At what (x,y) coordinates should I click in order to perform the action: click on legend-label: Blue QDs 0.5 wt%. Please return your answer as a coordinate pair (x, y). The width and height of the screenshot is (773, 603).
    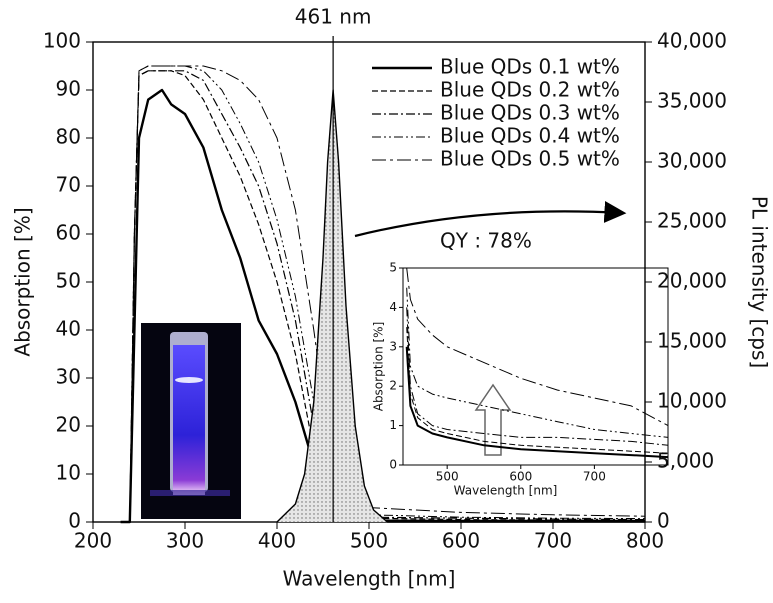
    Looking at the image, I should click on (530, 159).